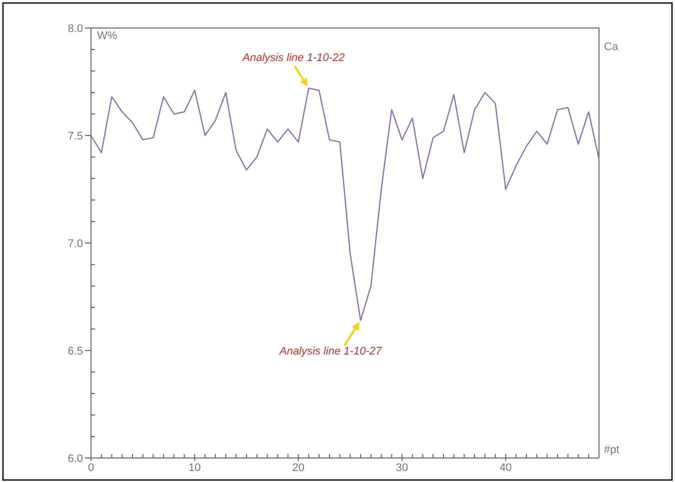  Describe the element at coordinates (194, 468) in the screenshot. I see `x-tick-label: 10` at that location.